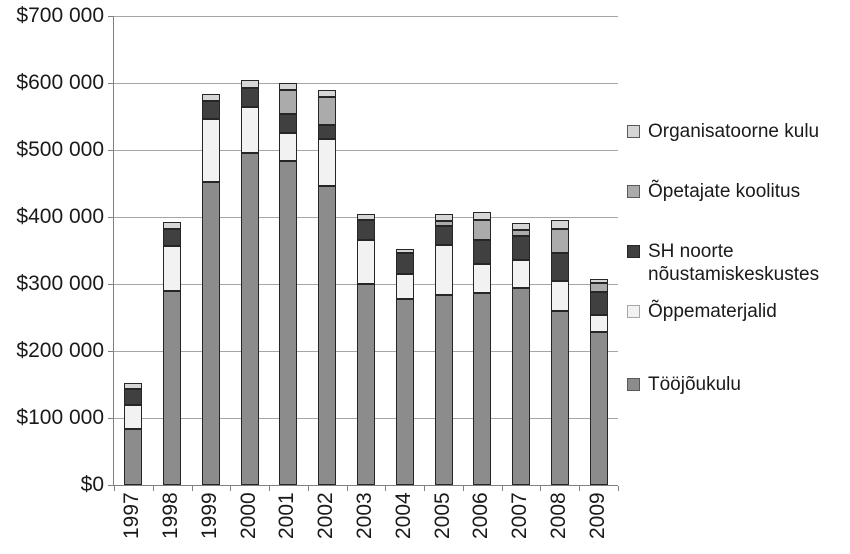 This screenshot has width=850, height=554. Describe the element at coordinates (60, 82) in the screenshot. I see `y-axis-tick-label: $600 000` at that location.